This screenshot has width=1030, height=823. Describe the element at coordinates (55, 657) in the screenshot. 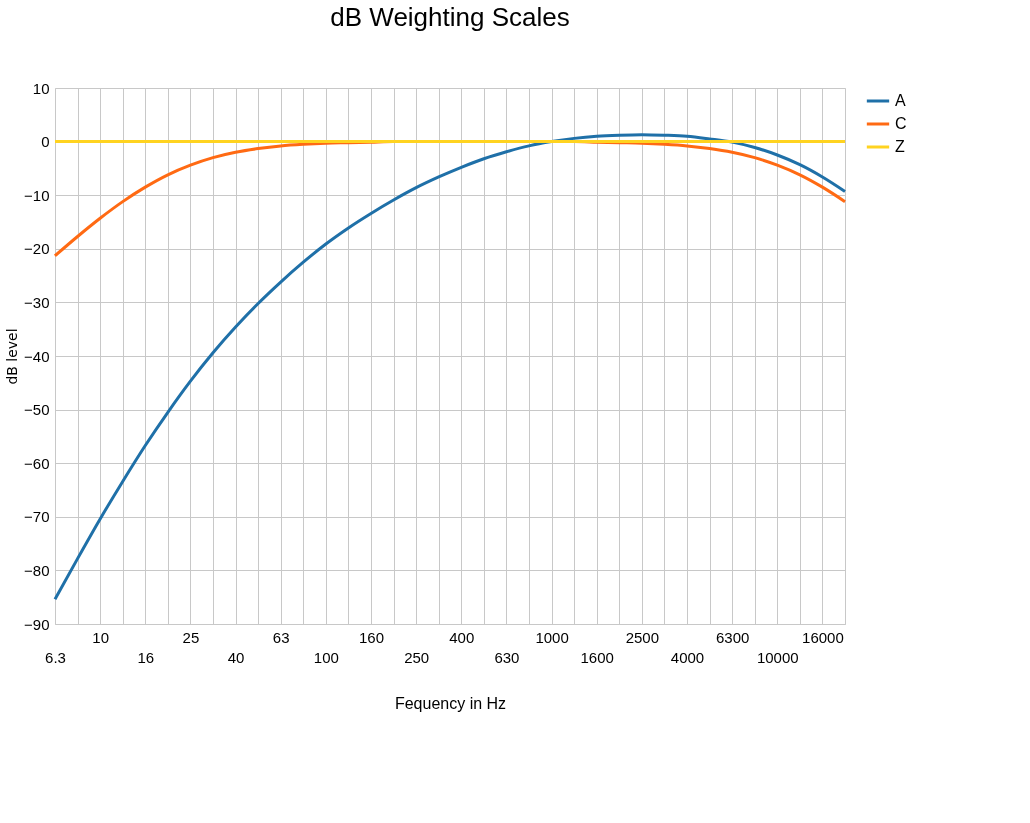

I see `x-tick-label: 6.3` at that location.